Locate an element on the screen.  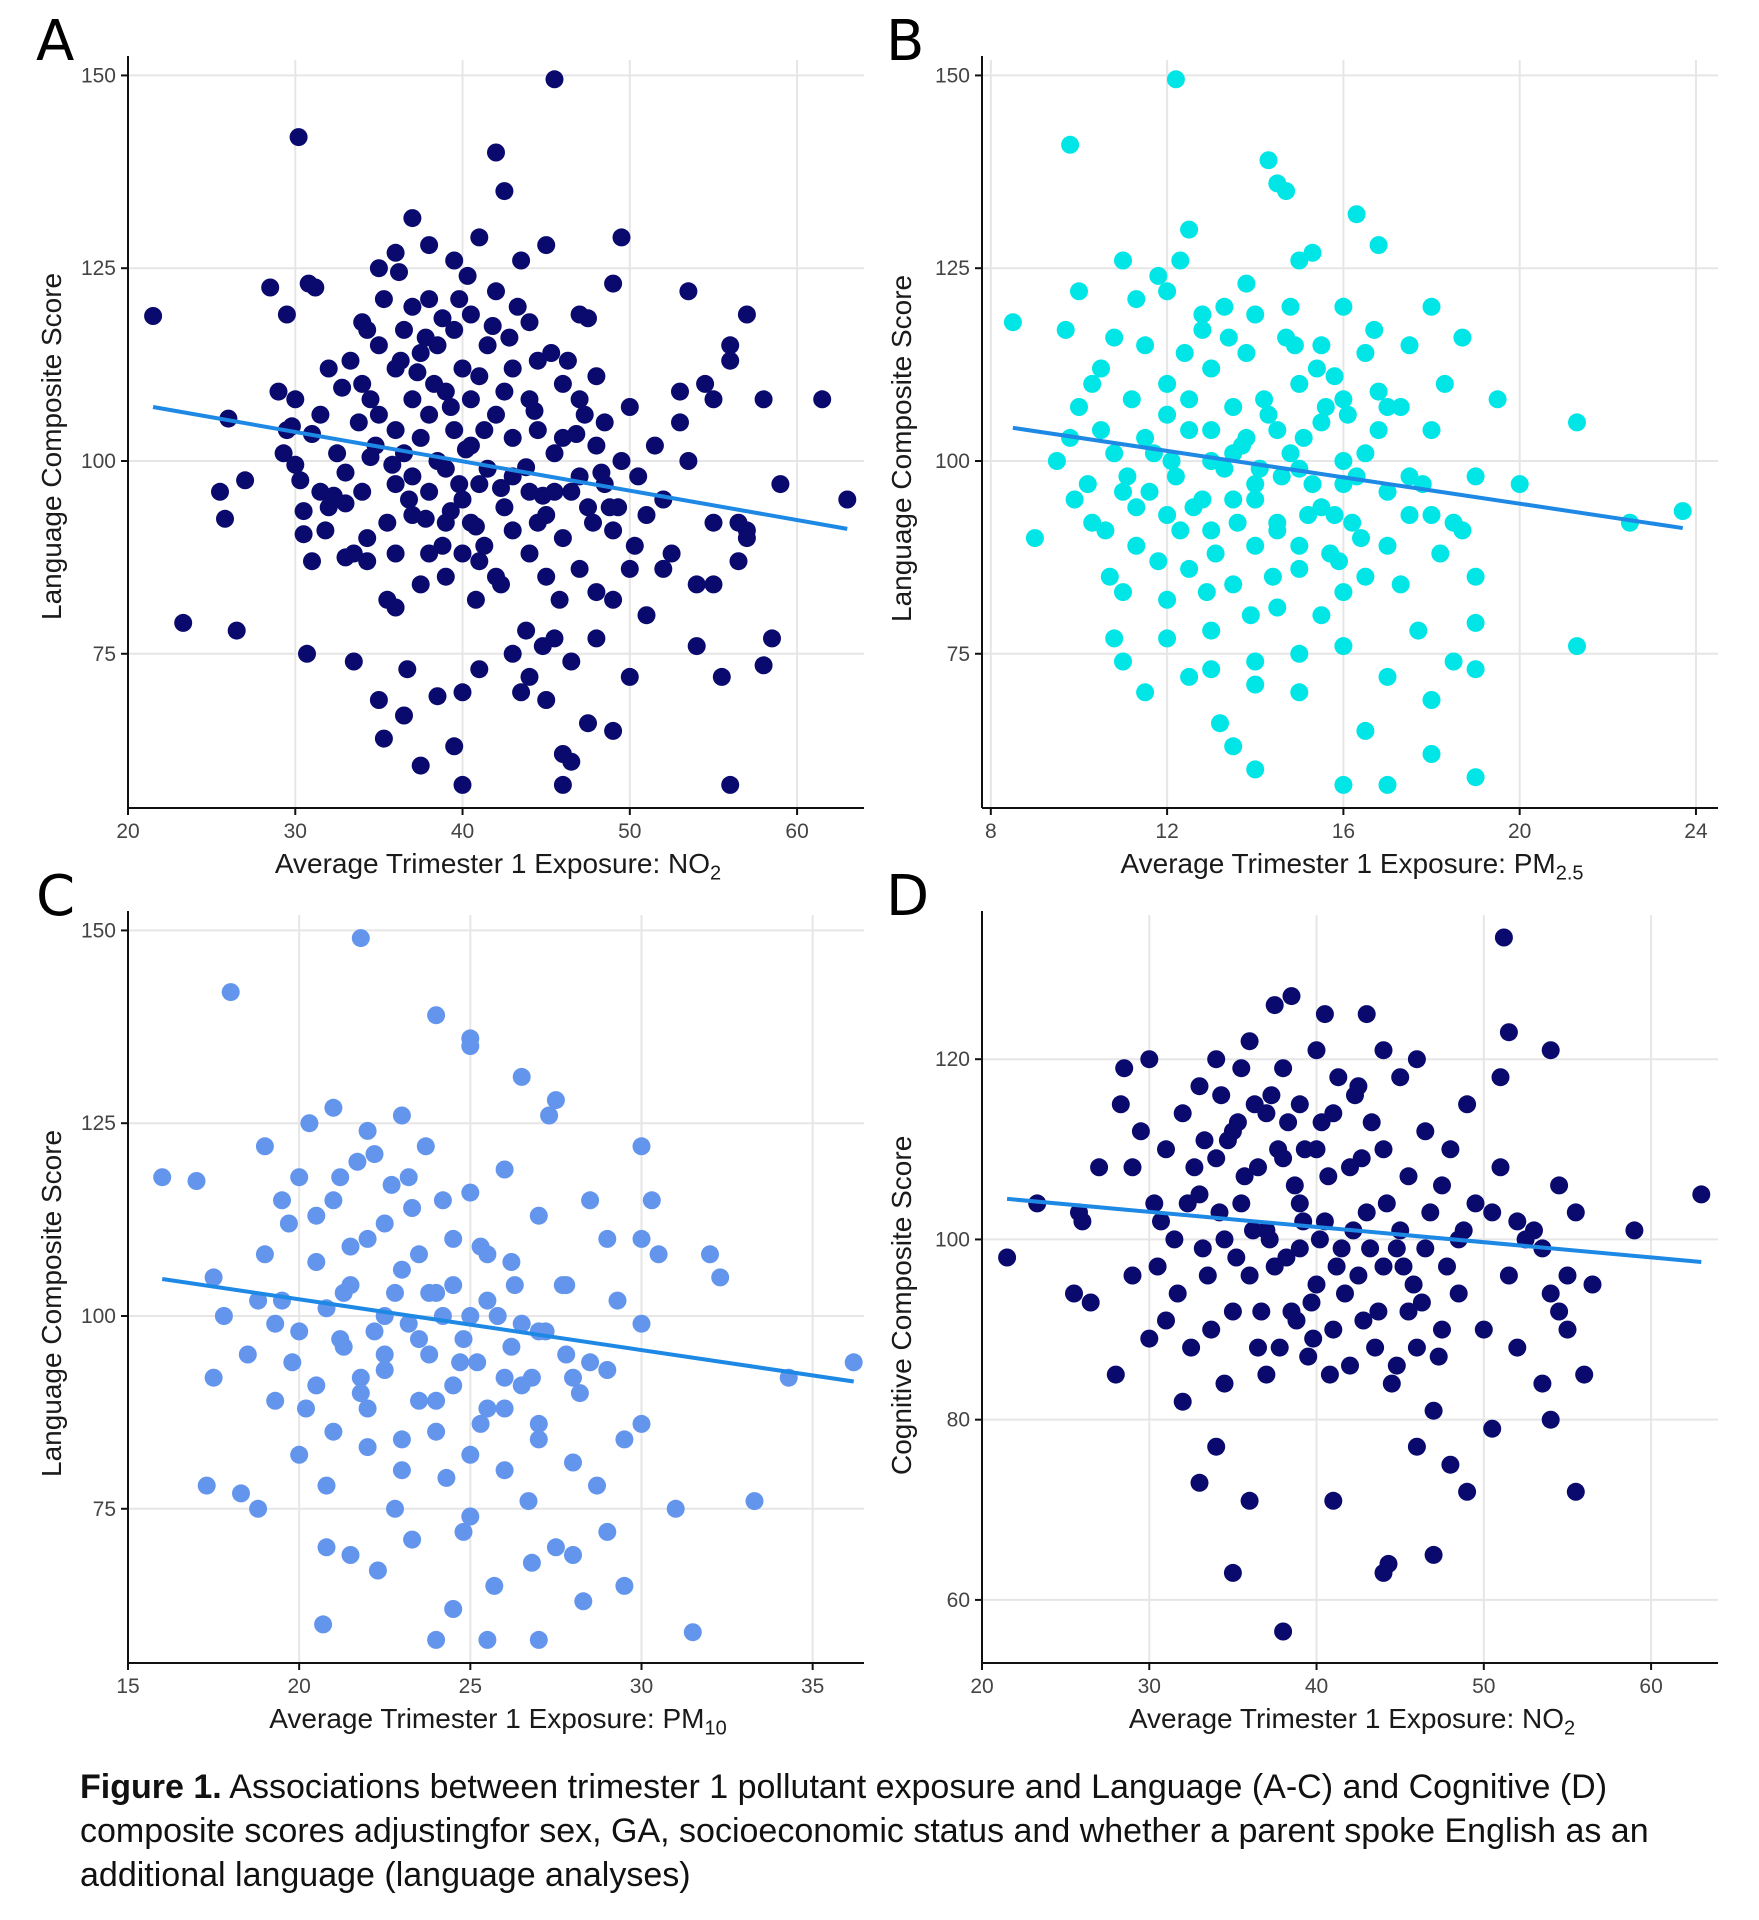
x-axis-label-main: Average Trimester 1 Exposure: PM is located at coordinates (487, 1718).